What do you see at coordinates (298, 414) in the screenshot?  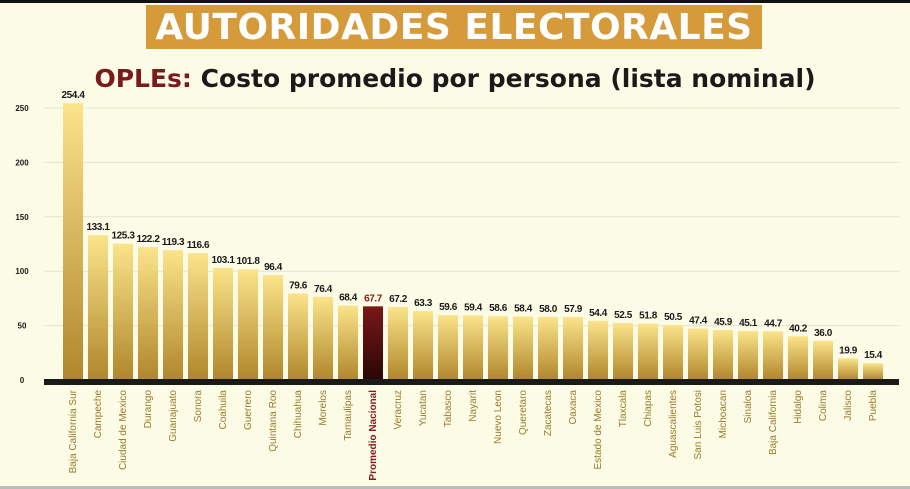 I see `x-tick-label: Chihuahua` at bounding box center [298, 414].